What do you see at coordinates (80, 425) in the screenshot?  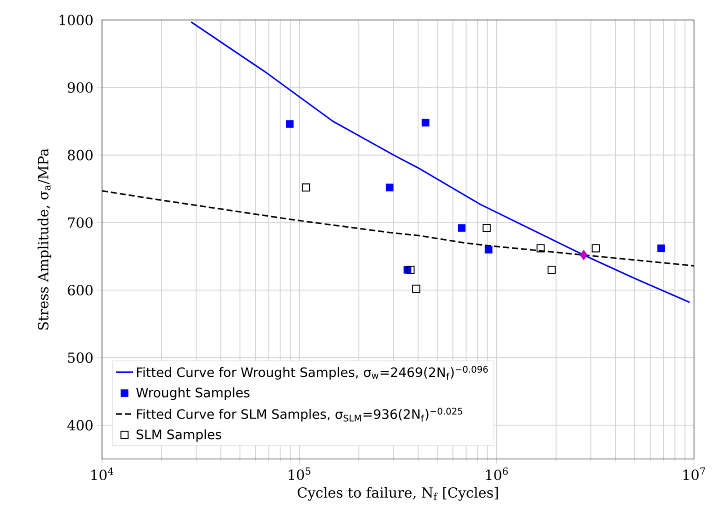 I see `y-tick-label: 400` at bounding box center [80, 425].